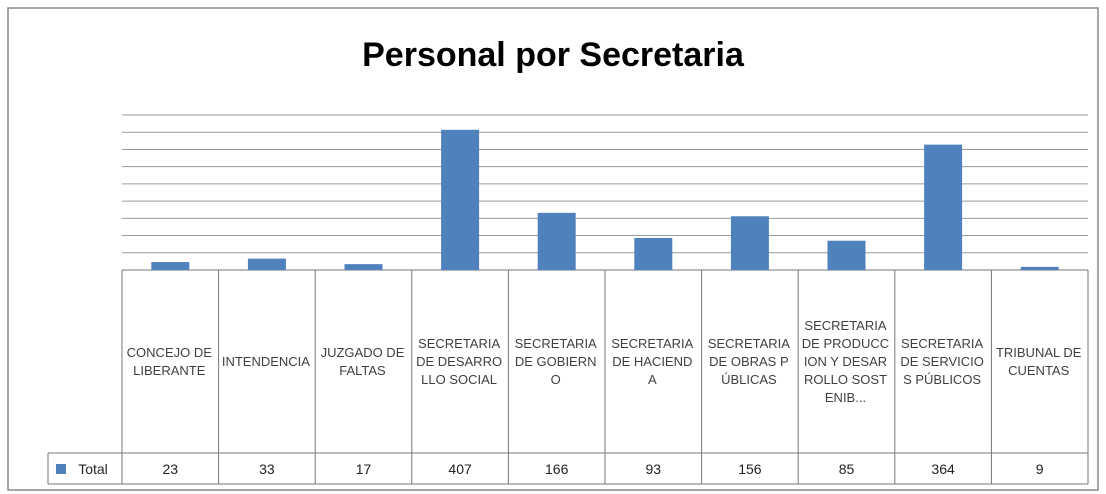  What do you see at coordinates (555, 361) in the screenshot?
I see `x-tick-label: SECRETARIA DE GOBIERNO` at bounding box center [555, 361].